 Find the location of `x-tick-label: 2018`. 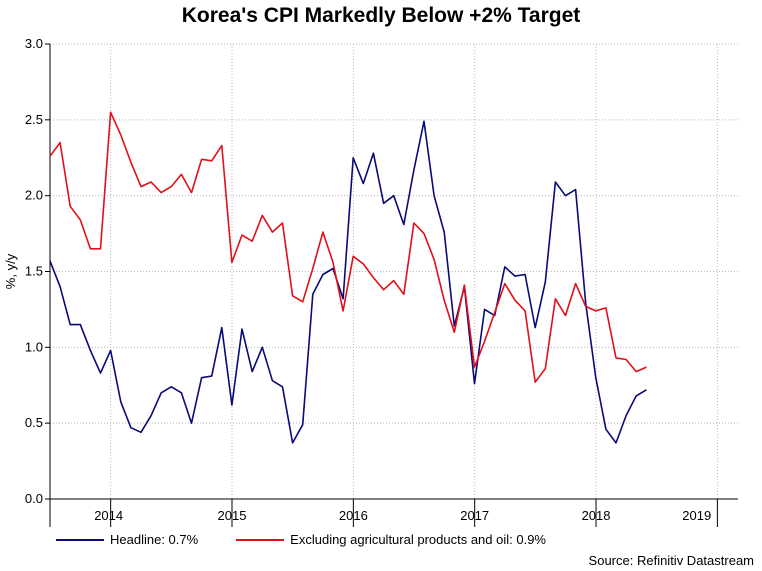

x-tick-label: 2018 is located at coordinates (596, 515).